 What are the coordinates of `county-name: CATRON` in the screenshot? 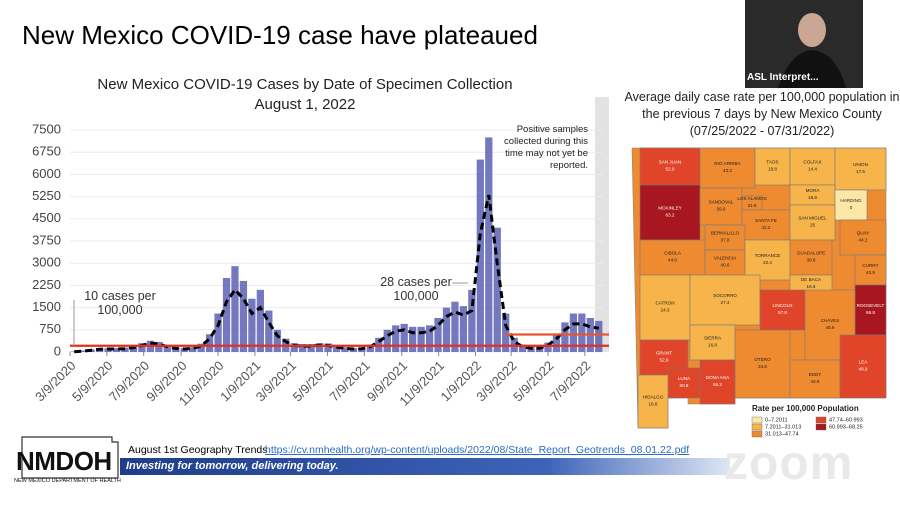 It's located at (664, 303).